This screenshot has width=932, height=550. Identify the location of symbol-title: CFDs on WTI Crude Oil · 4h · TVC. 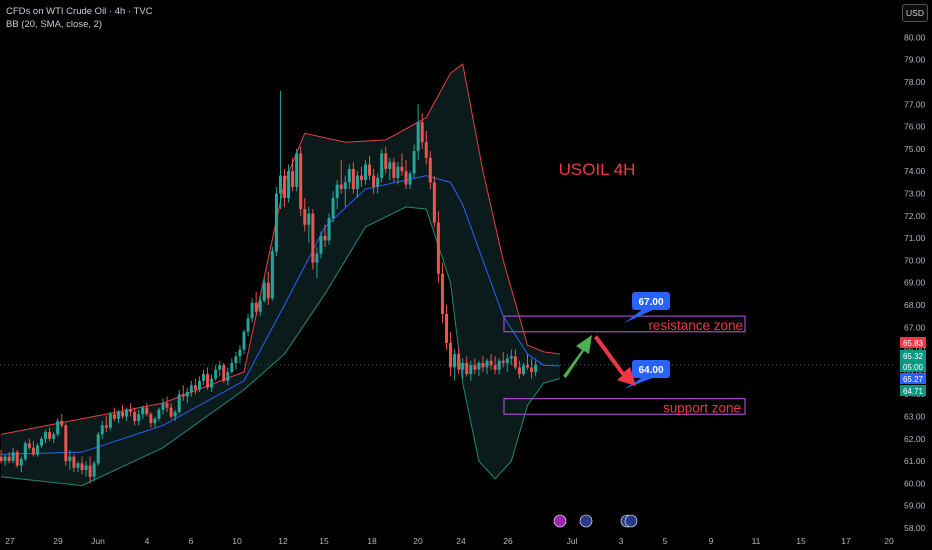
(79, 11).